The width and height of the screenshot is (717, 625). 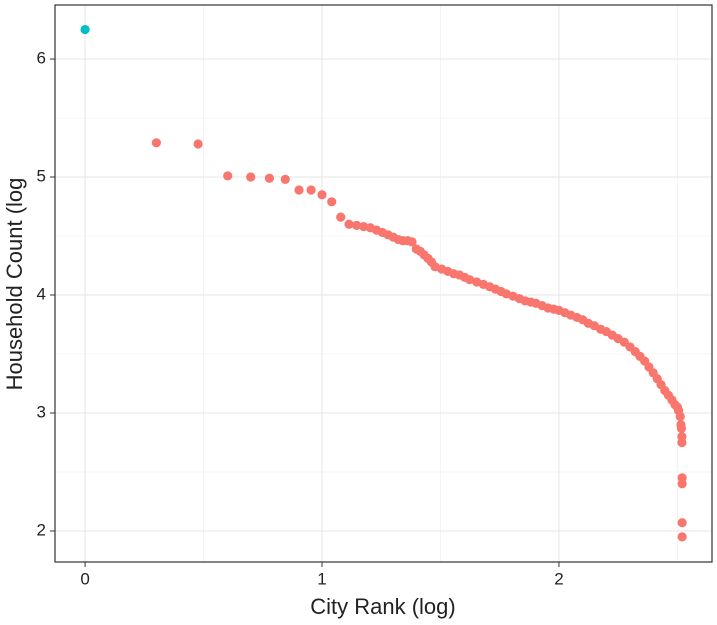 What do you see at coordinates (558, 578) in the screenshot?
I see `x-tick-label: 2` at bounding box center [558, 578].